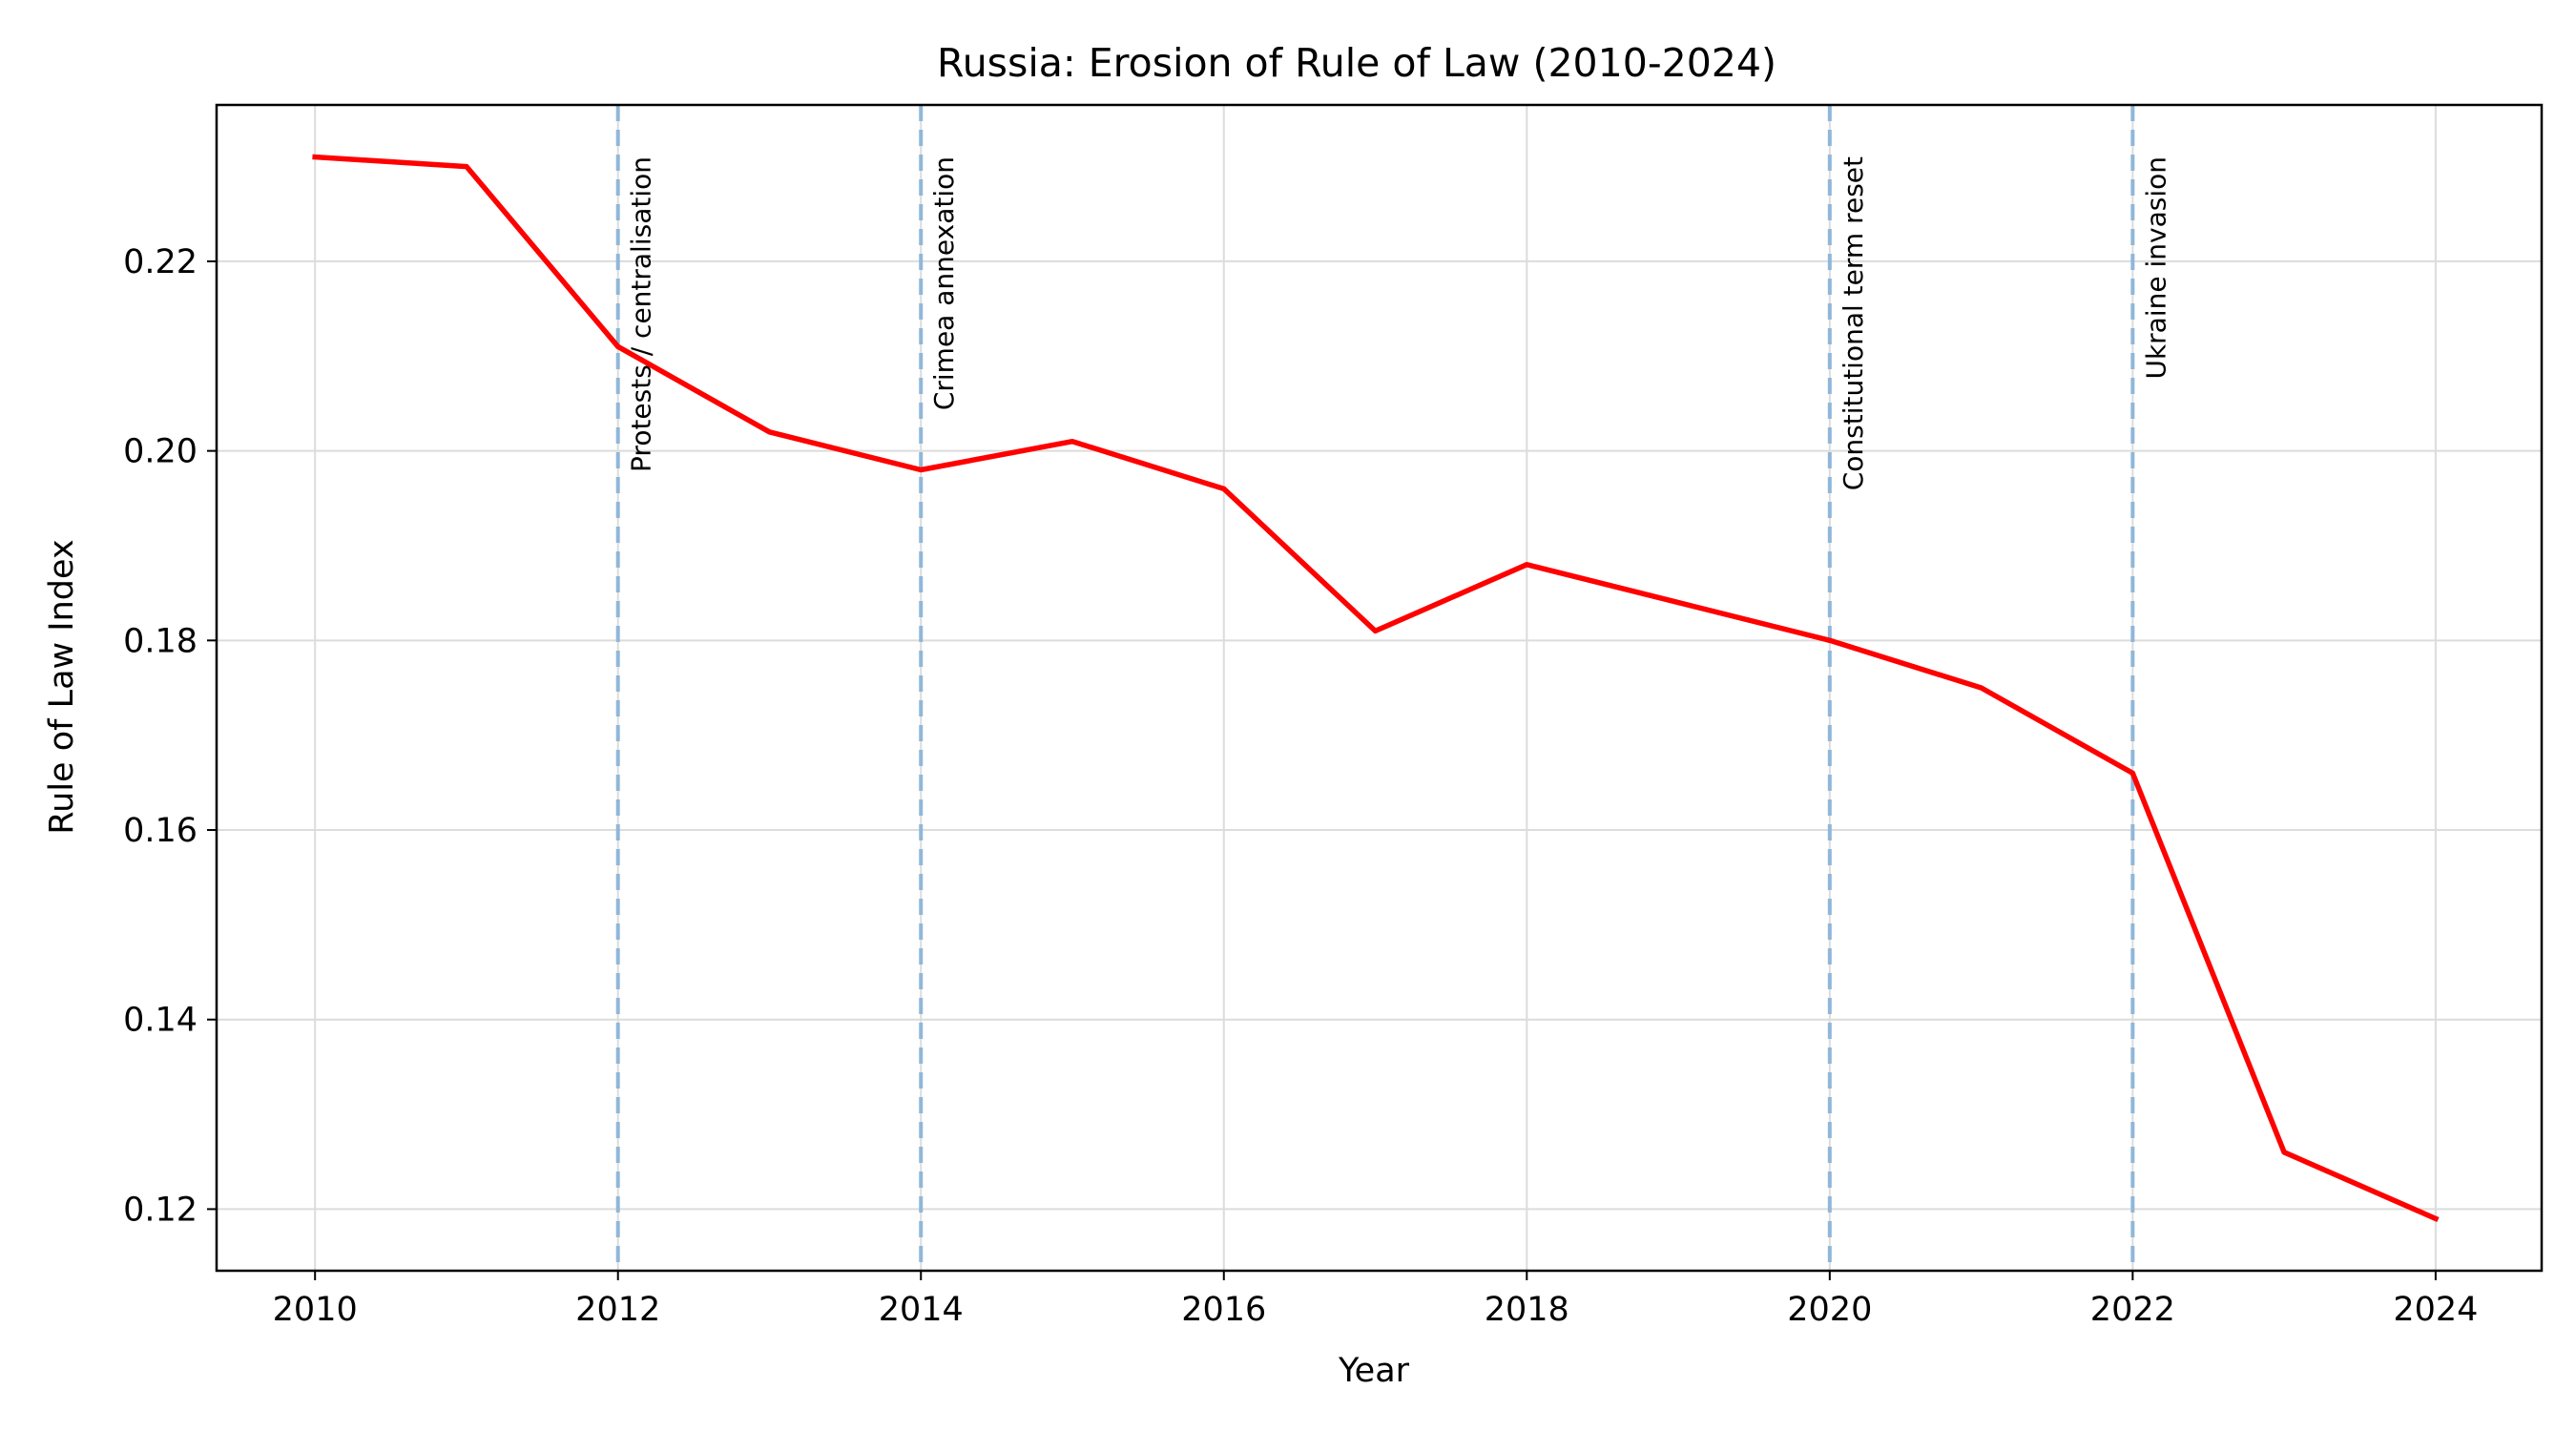 The height and width of the screenshot is (1431, 2576). Describe the element at coordinates (1527, 1310) in the screenshot. I see `x-tick-label: 2018` at that location.